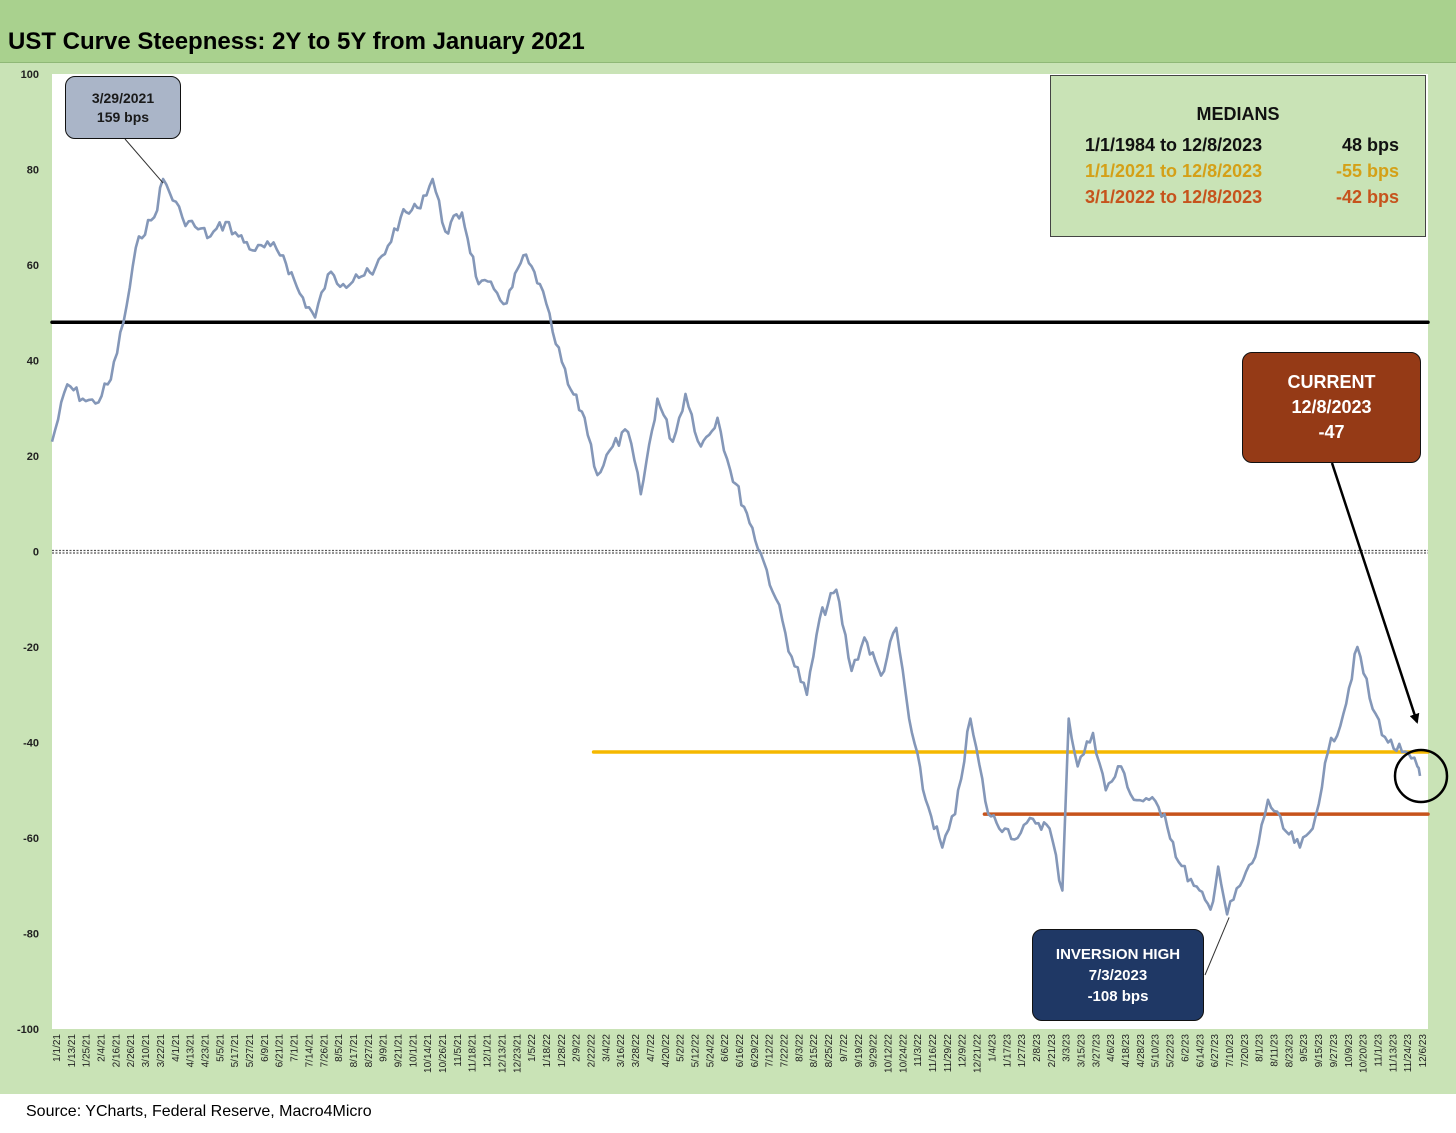 The width and height of the screenshot is (1456, 1133). Describe the element at coordinates (123, 107) in the screenshot. I see `peak-callout: 3/29/2021 159 bps` at that location.